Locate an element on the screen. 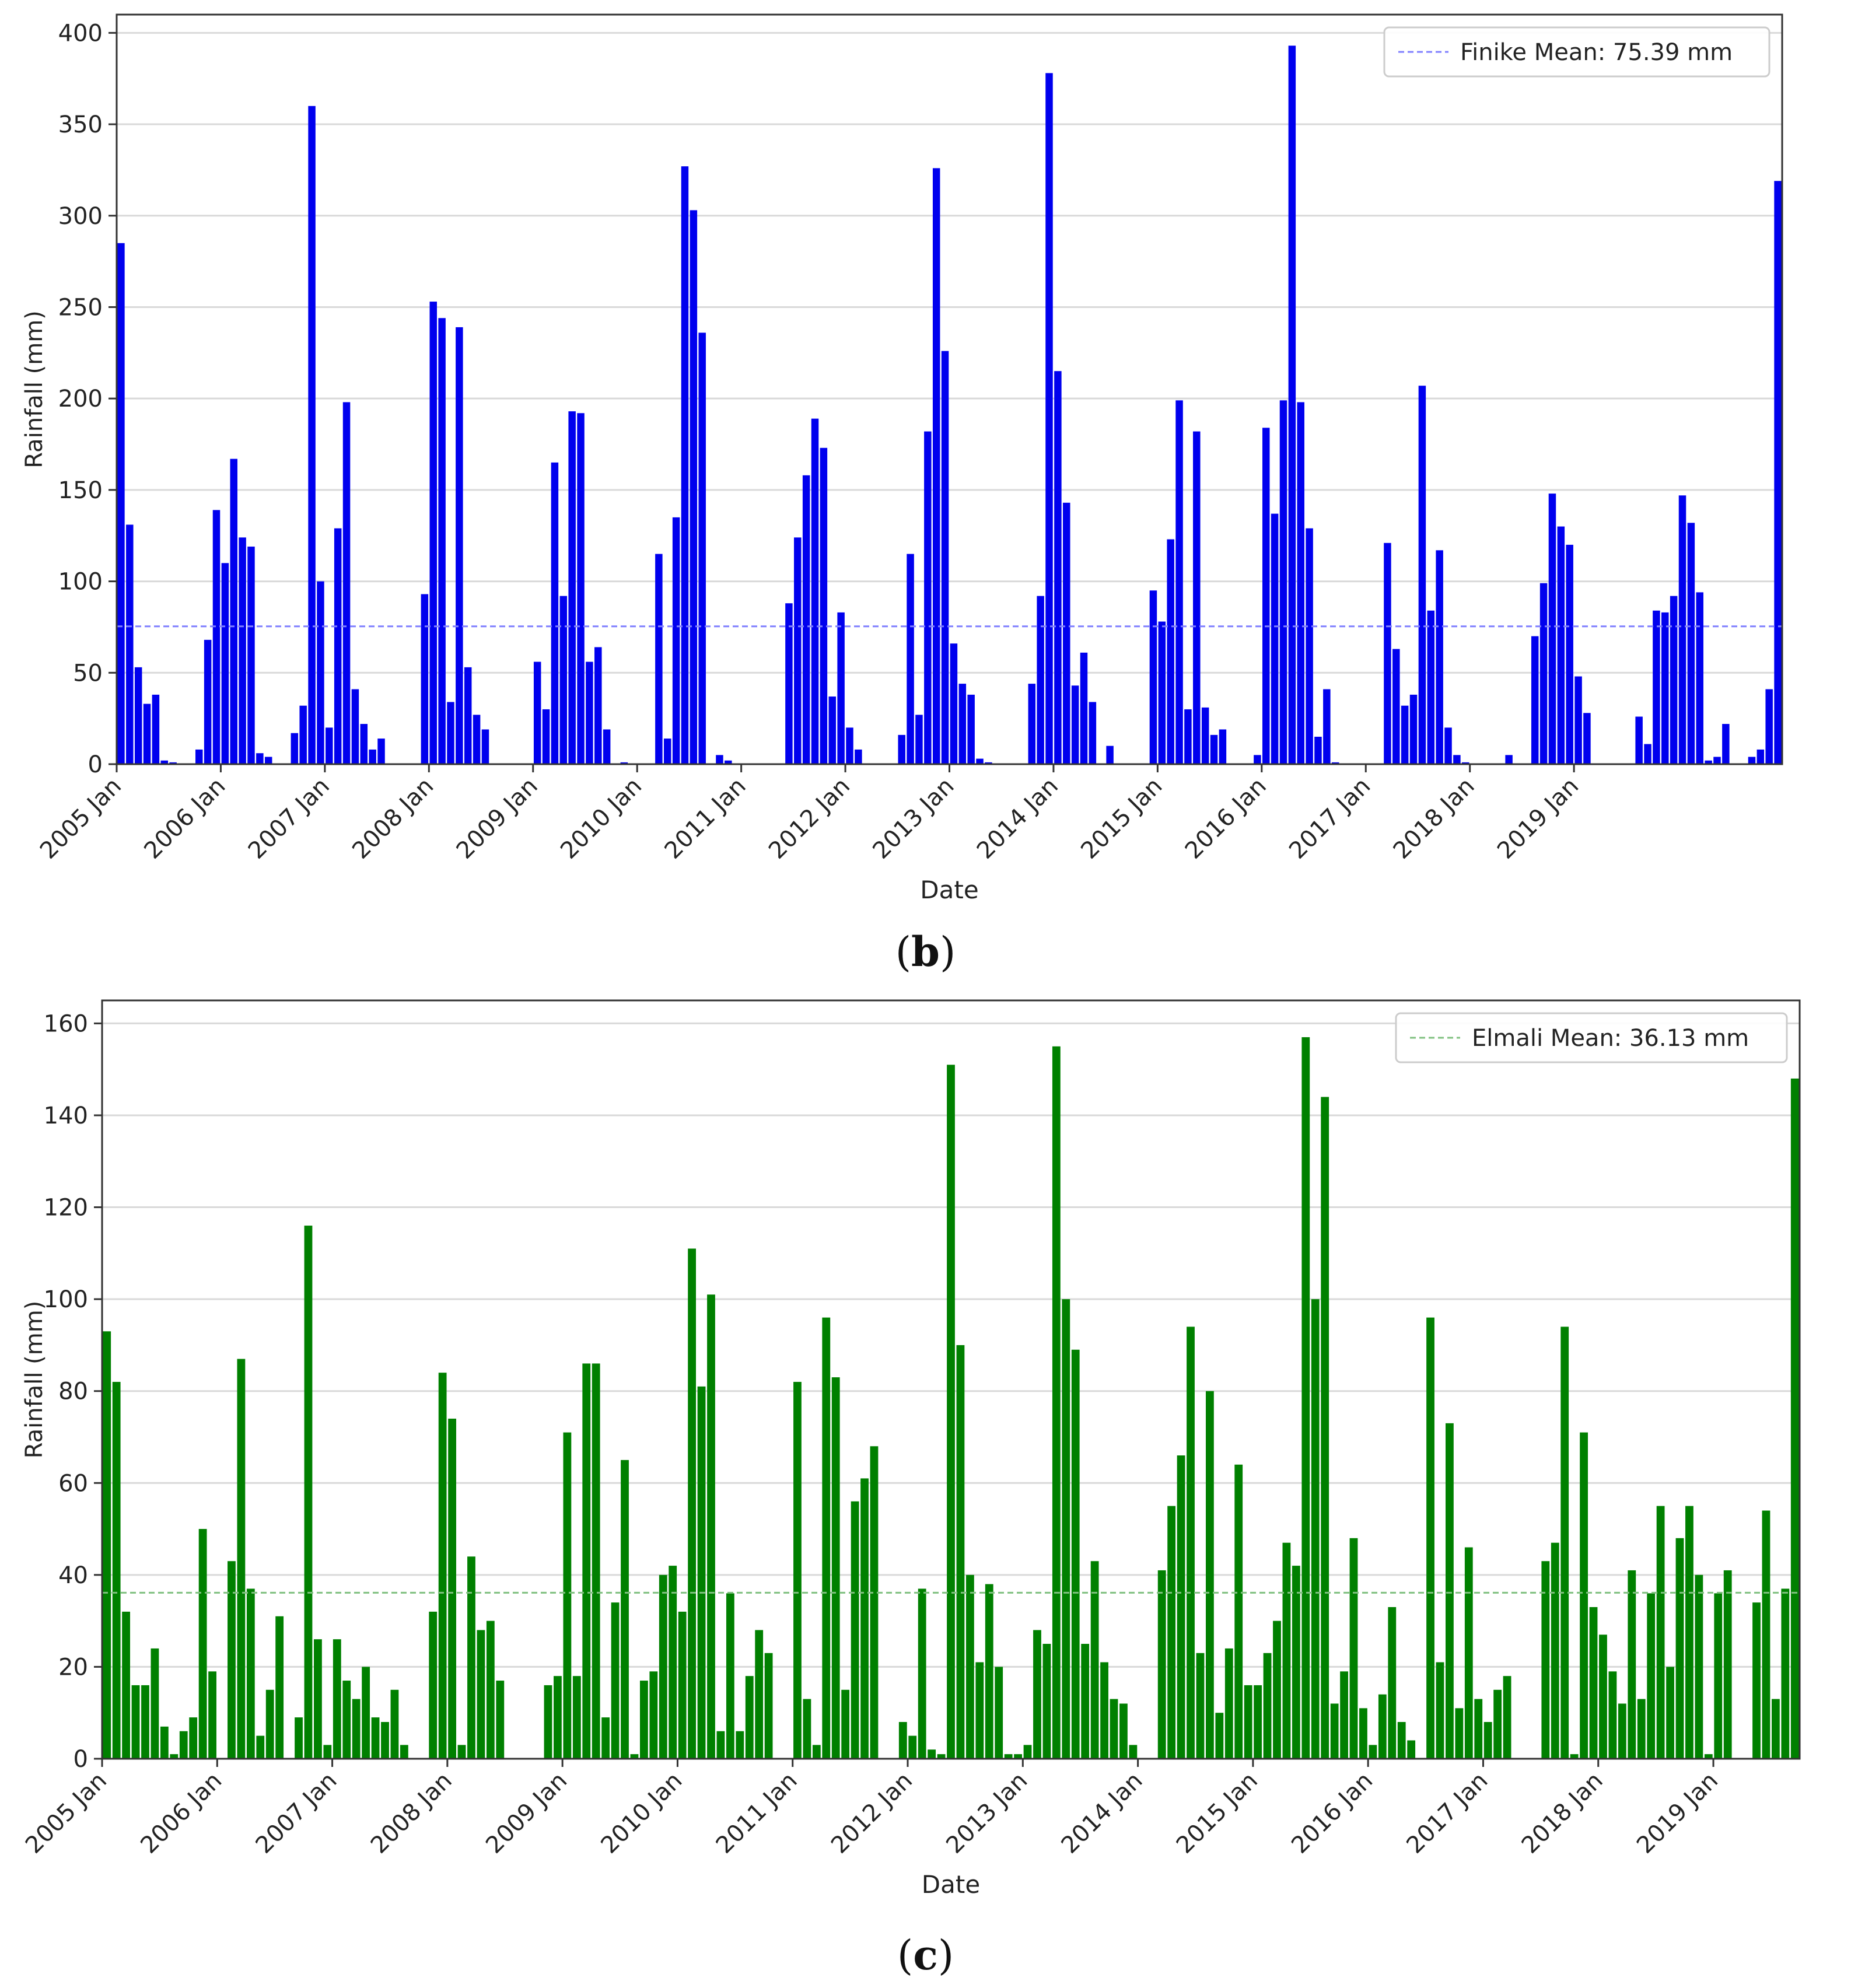  y-tick-label: 150 is located at coordinates (80, 490).